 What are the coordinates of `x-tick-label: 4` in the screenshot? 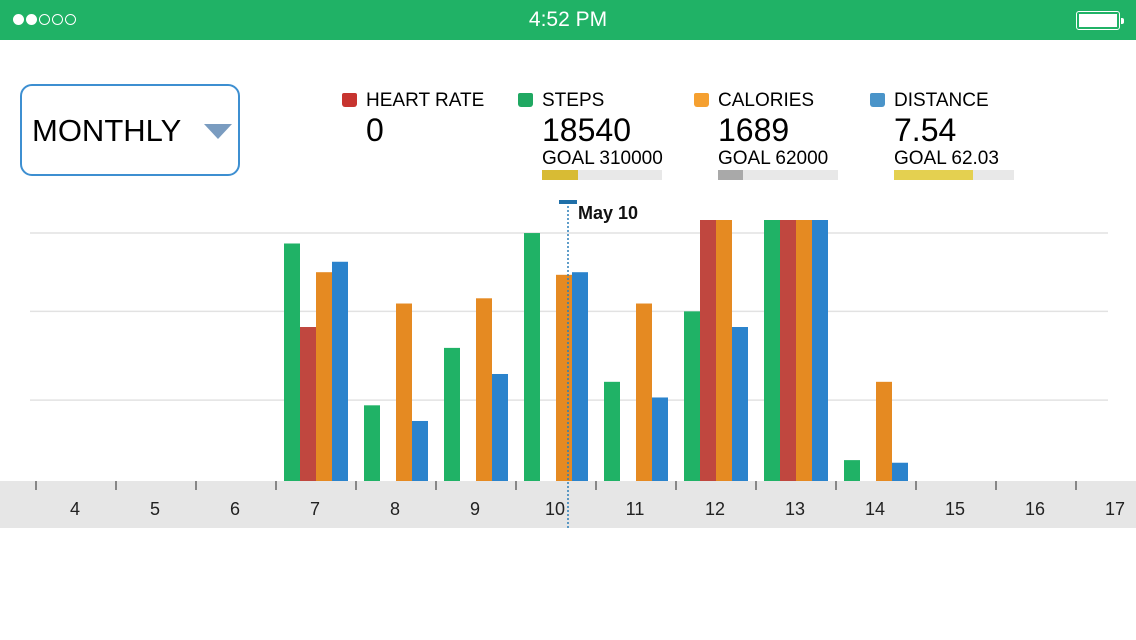 It's located at (75, 509).